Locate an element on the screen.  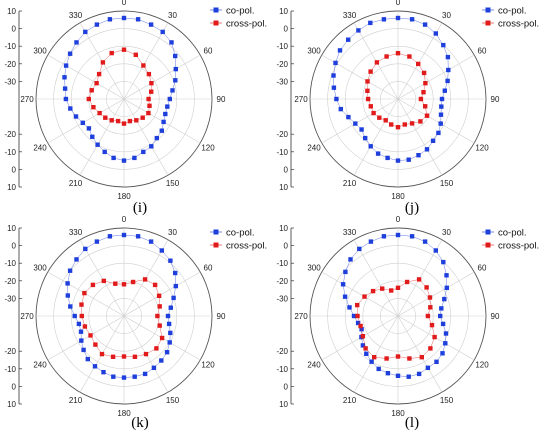
angle-tick-label: 30 is located at coordinates (446, 15).